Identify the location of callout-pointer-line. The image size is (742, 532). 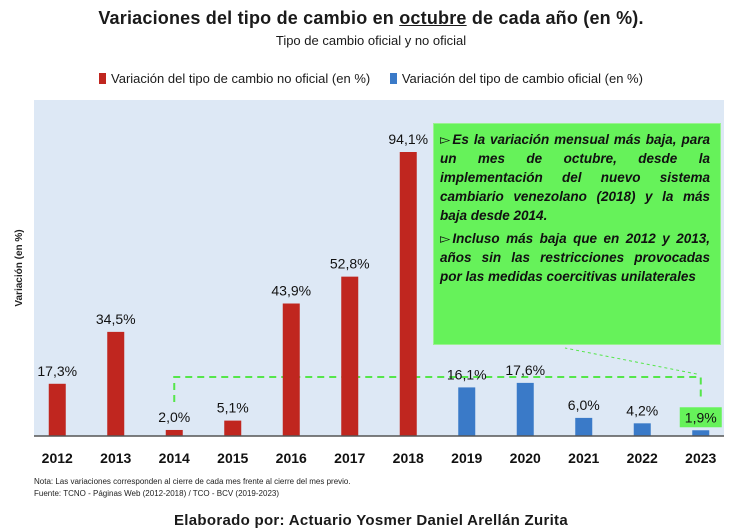
(630, 361).